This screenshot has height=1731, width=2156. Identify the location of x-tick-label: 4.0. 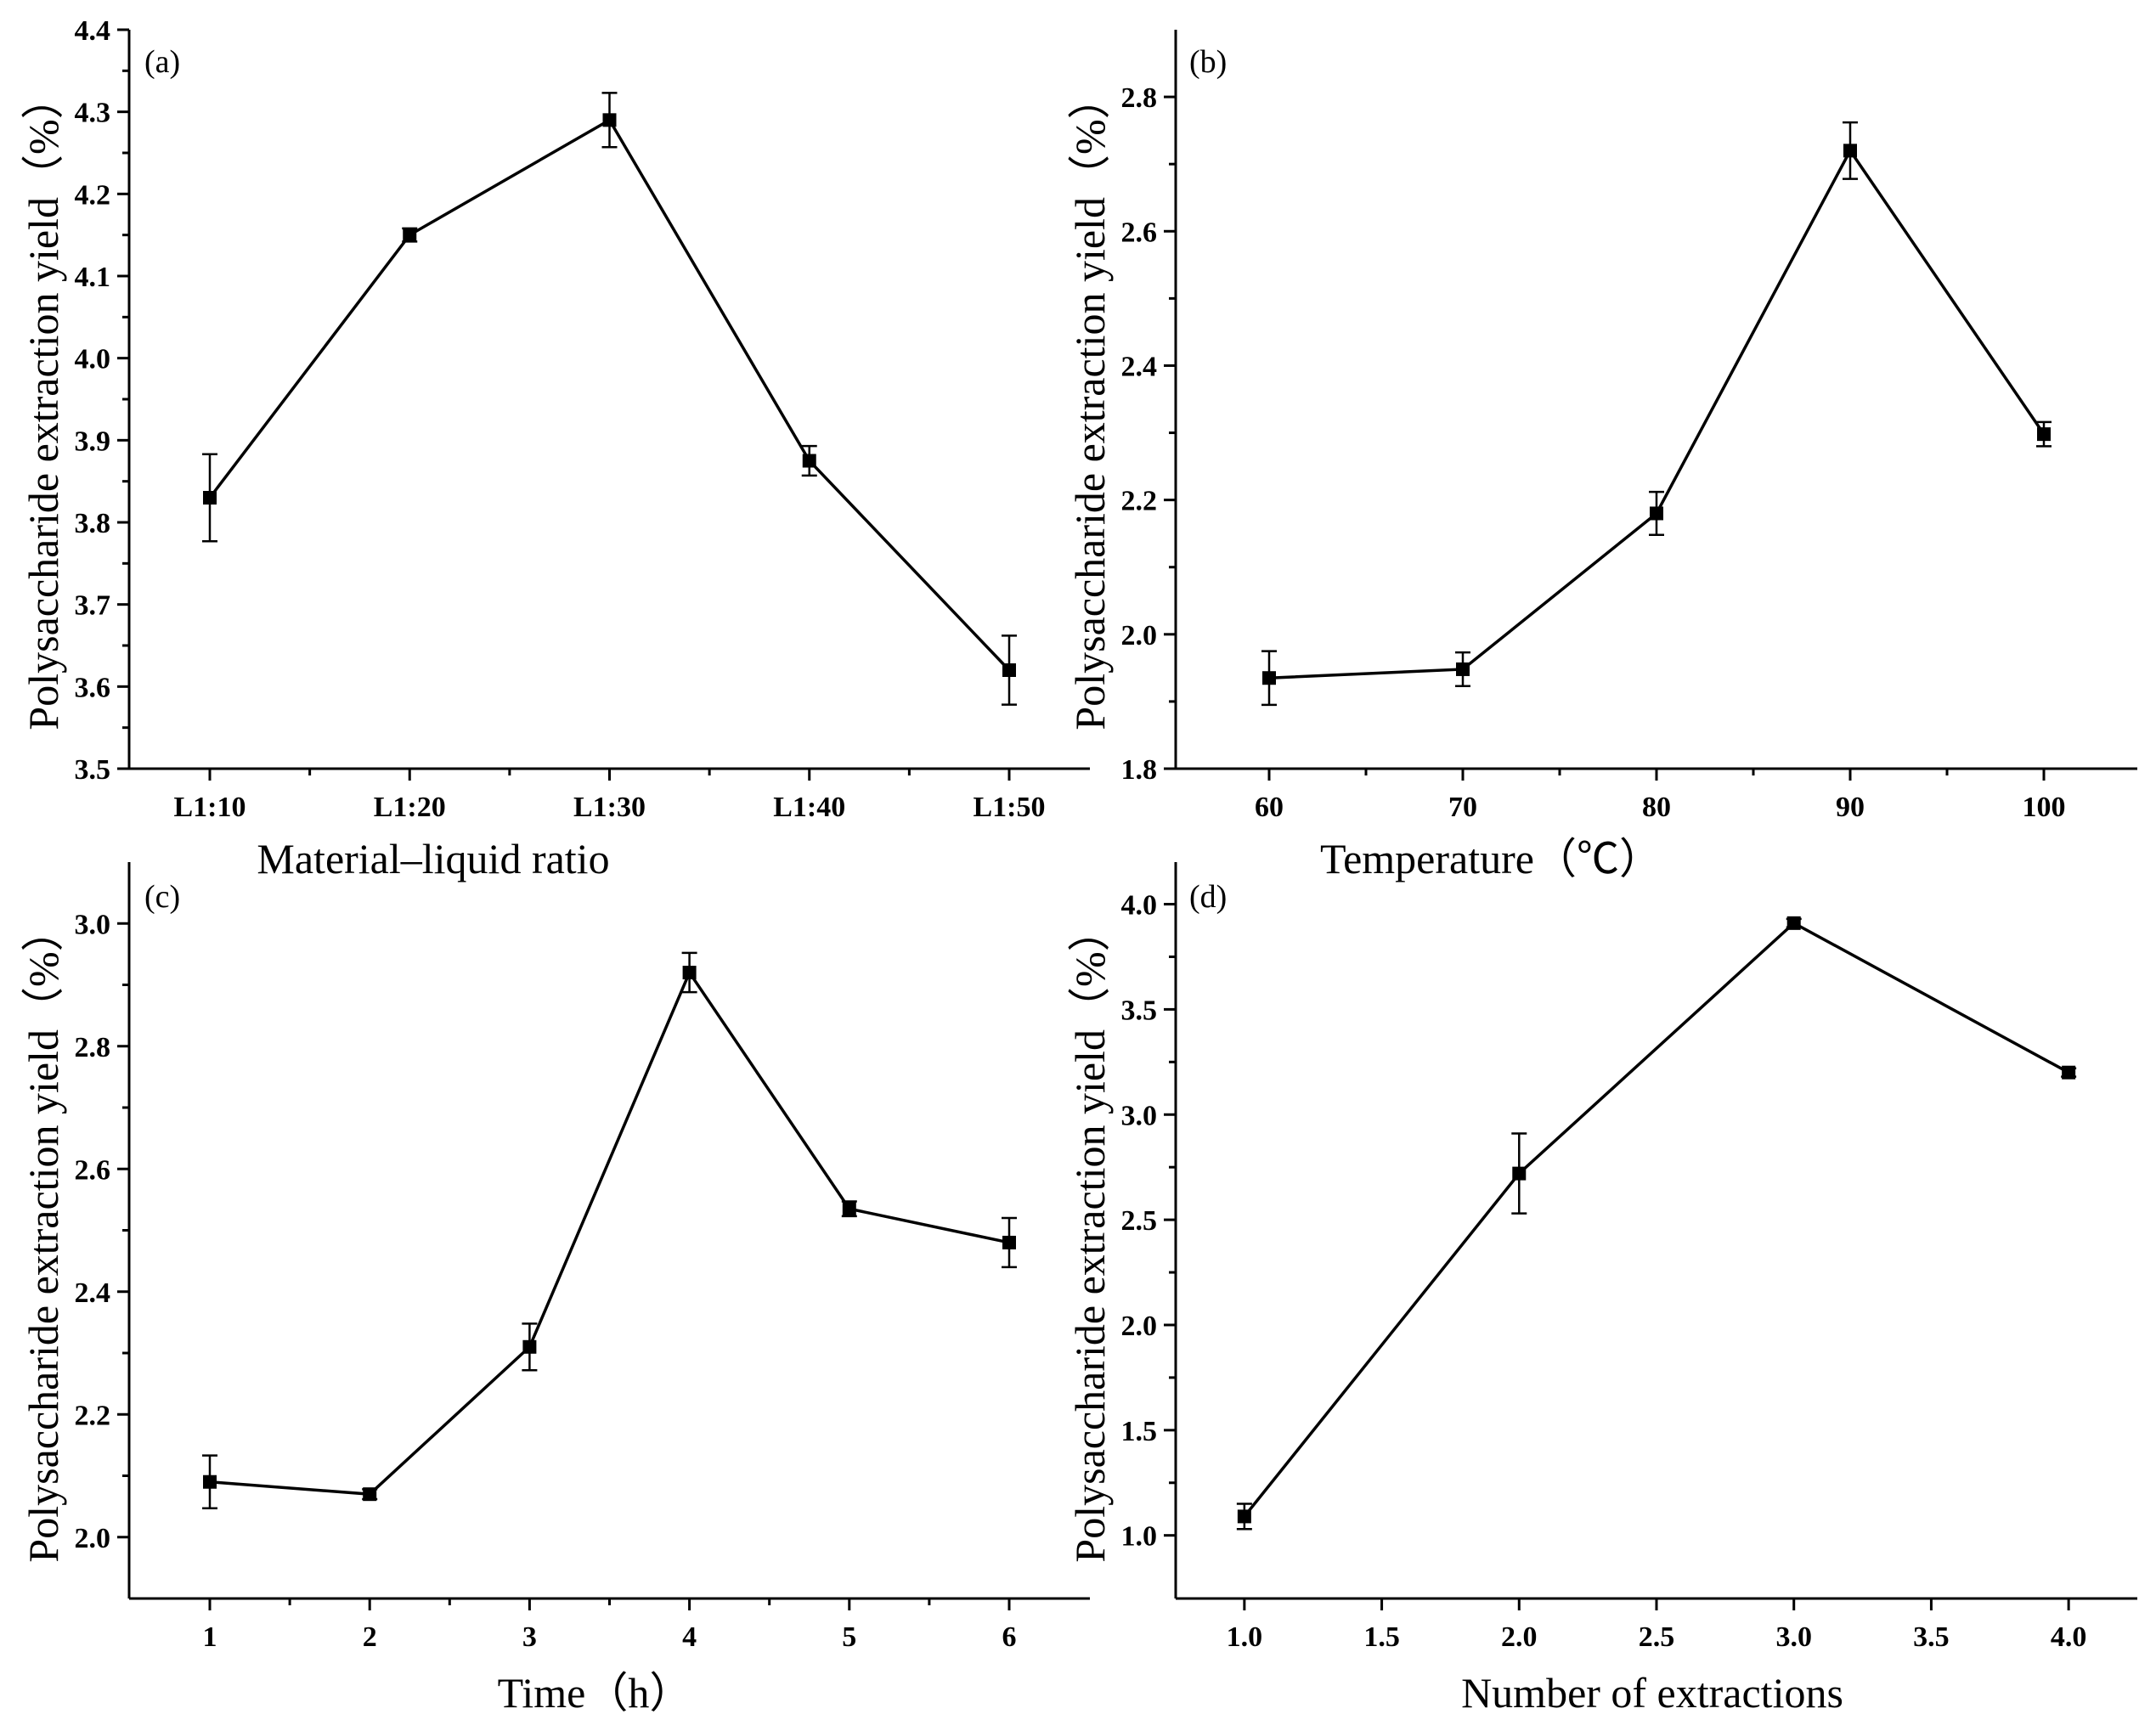
(2069, 1637).